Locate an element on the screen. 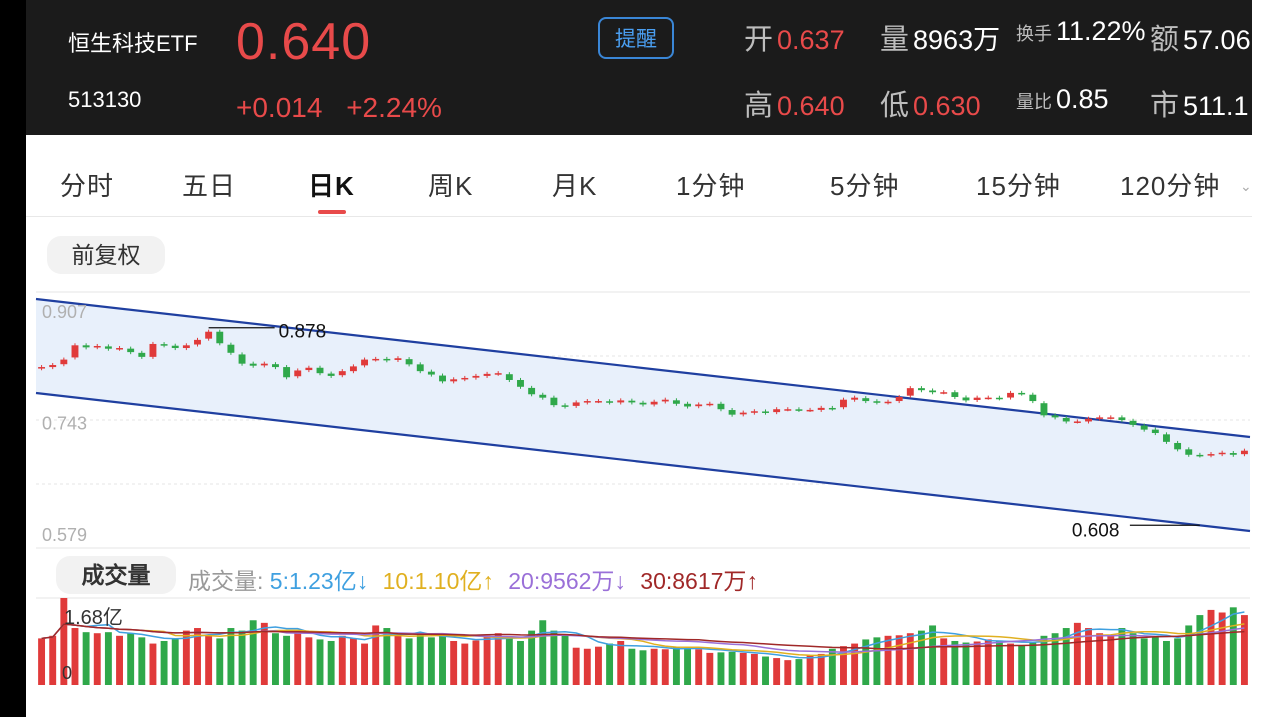 This screenshot has height=717, width=1280. tab-1min: 1分钟 is located at coordinates (711, 186).